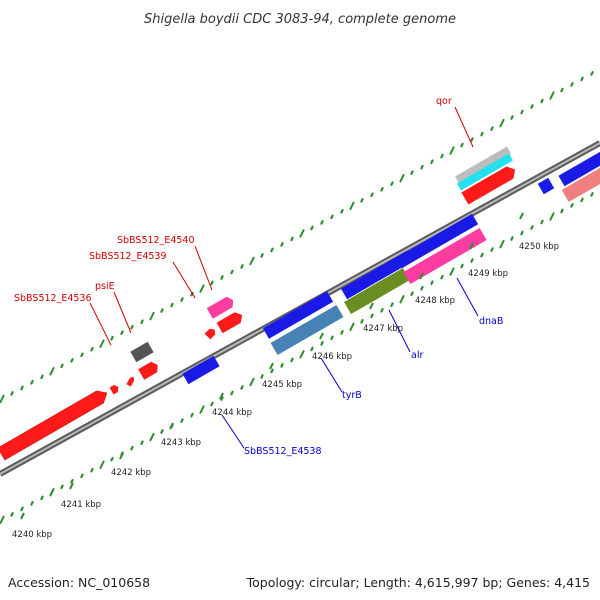 Image resolution: width=600 pixels, height=600 pixels. I want to click on gene-feature-pink, so click(445, 256).